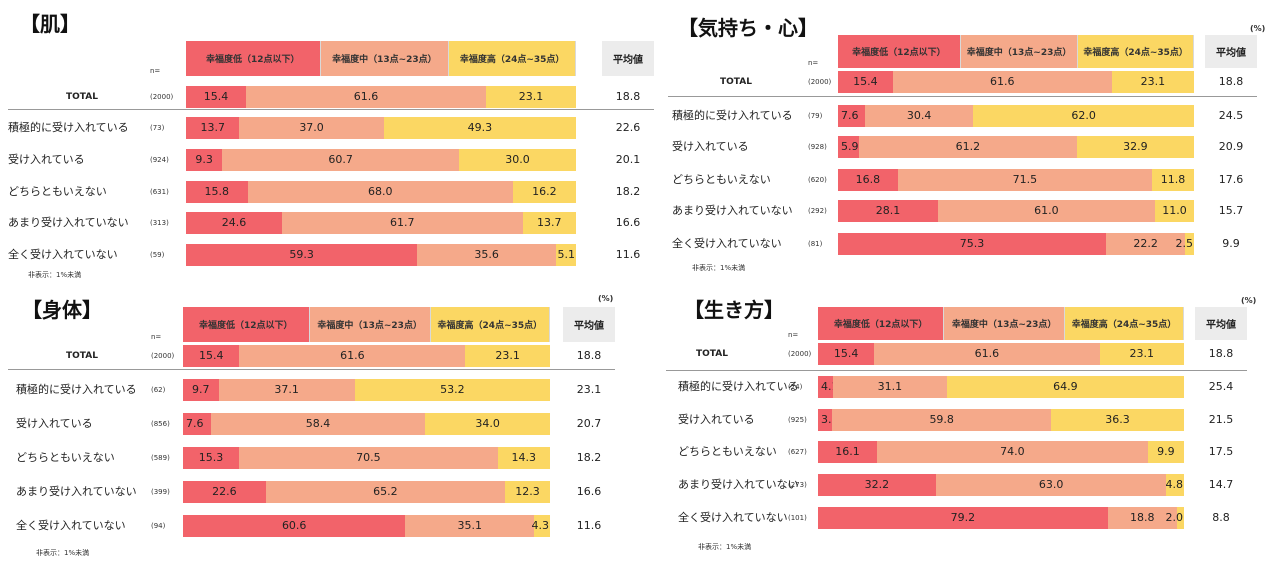 The width and height of the screenshot is (1280, 565). What do you see at coordinates (628, 159) in the screenshot?
I see `row-average: 20.1` at bounding box center [628, 159].